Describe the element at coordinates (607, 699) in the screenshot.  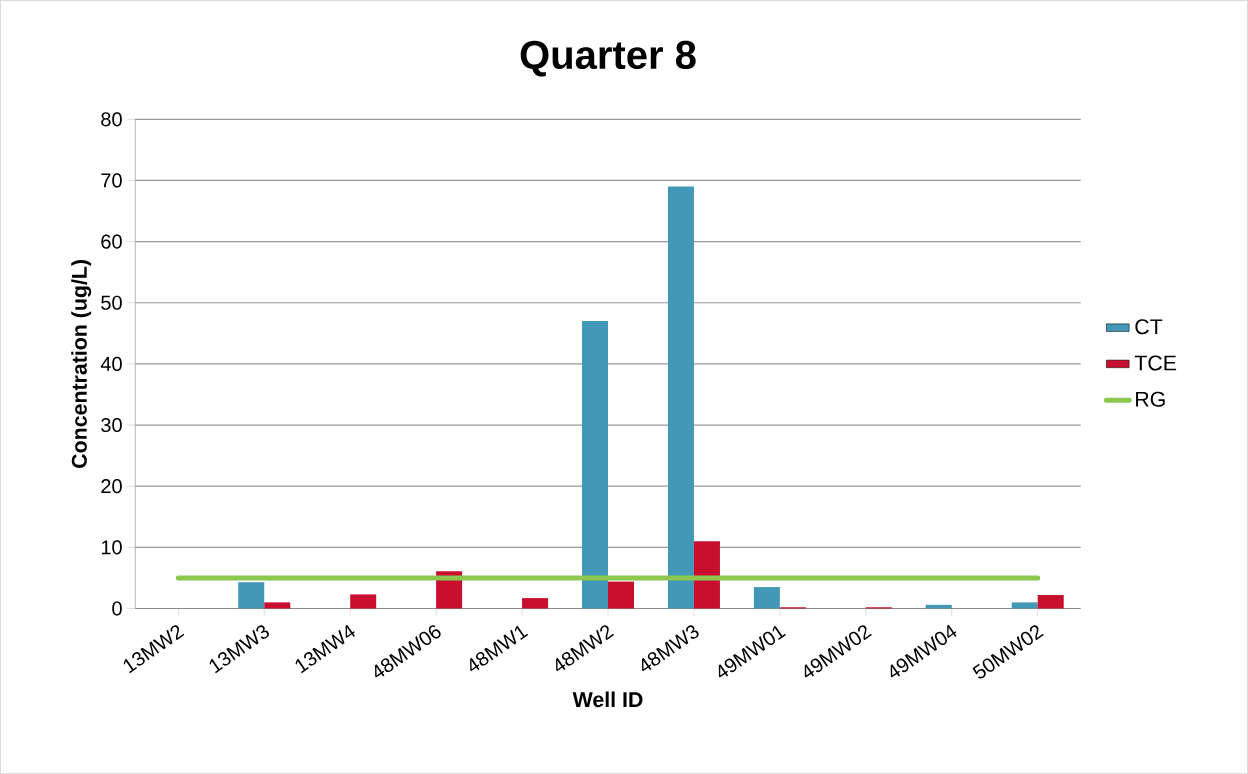
I see `x-axis-title: Well ID` at that location.